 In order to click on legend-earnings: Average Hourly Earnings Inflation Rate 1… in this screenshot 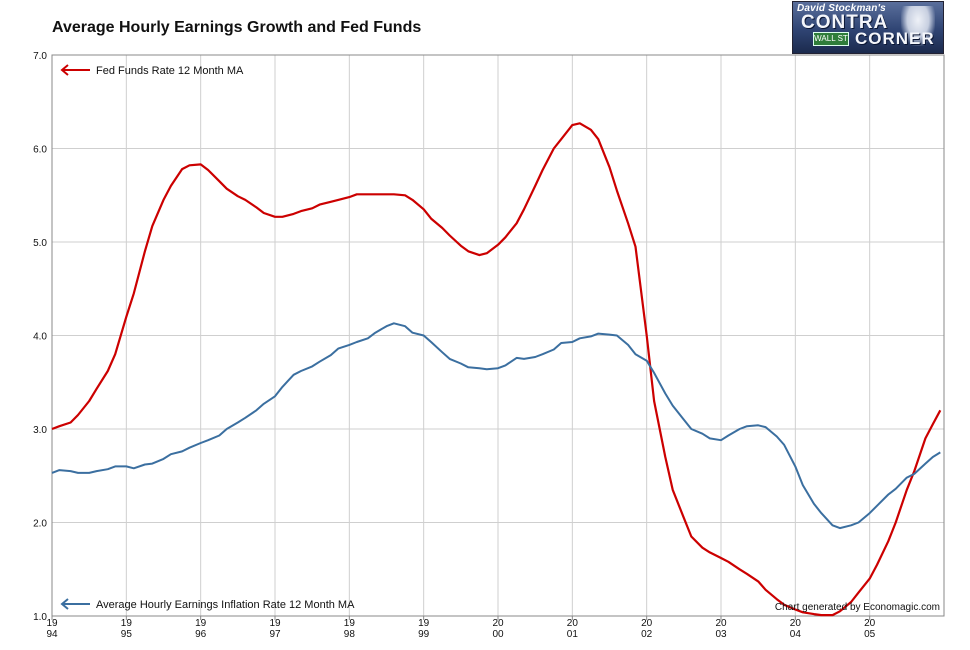, I will do `click(207, 604)`.